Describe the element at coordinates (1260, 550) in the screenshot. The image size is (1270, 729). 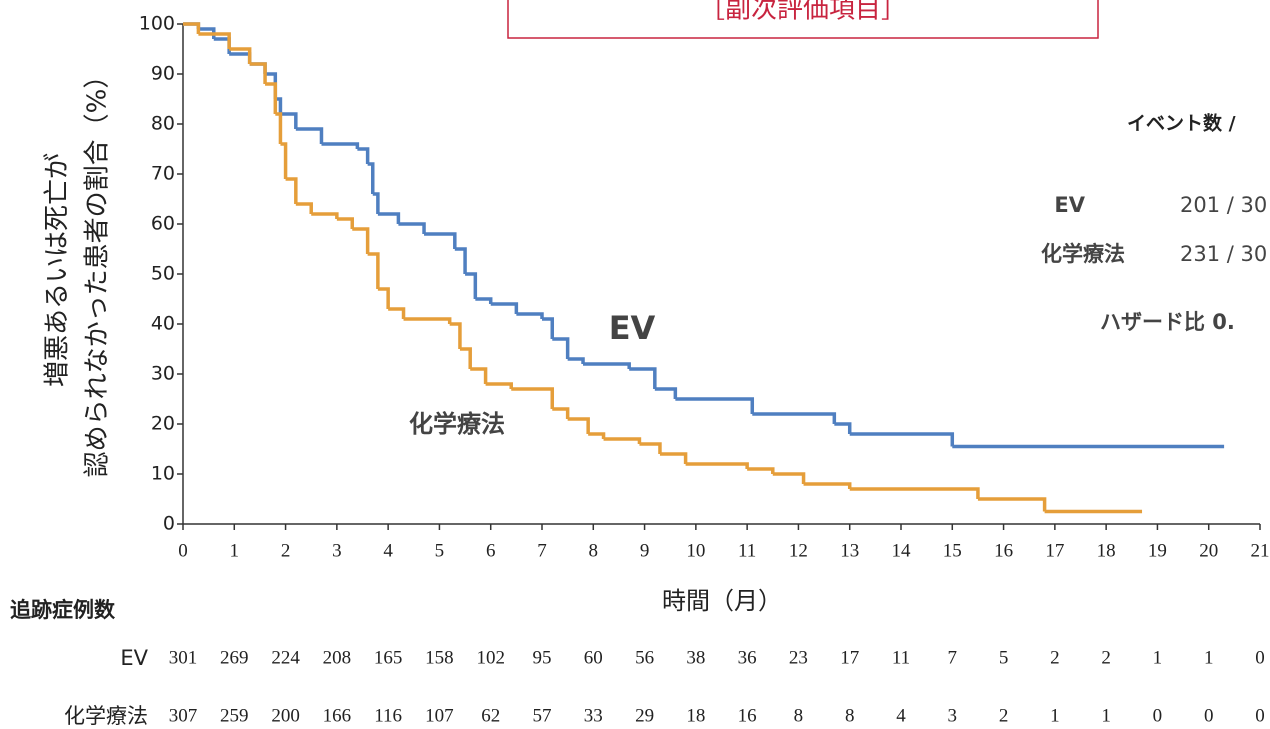
I see `x-tick-label: 21` at that location.